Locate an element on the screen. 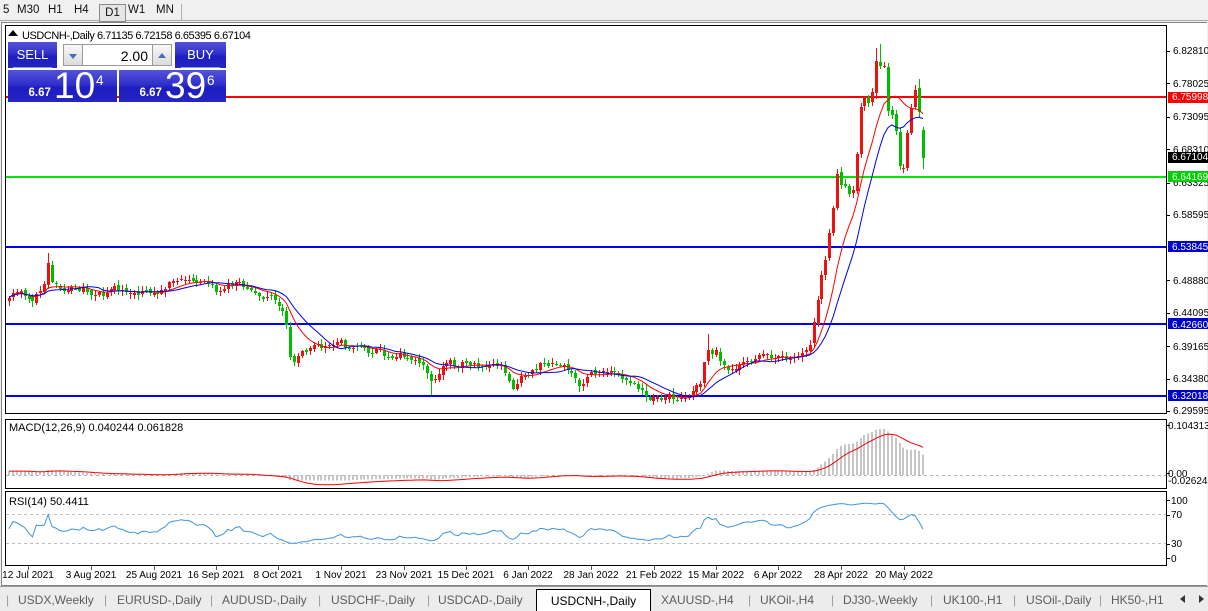 This screenshot has height=611, width=1208. svg-text: 6.48880 is located at coordinates (1190, 281).